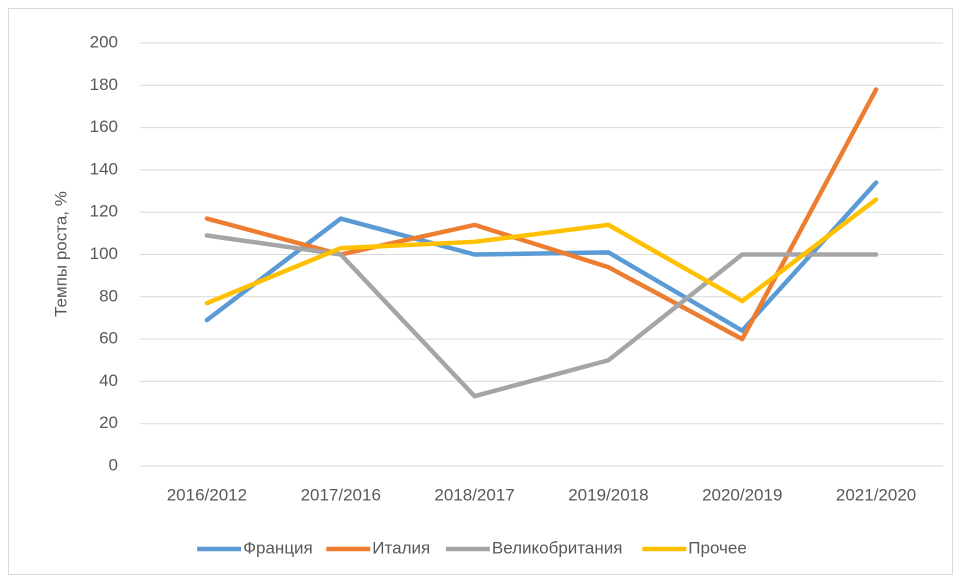  Describe the element at coordinates (104, 126) in the screenshot. I see `y-tick-label: 160` at that location.